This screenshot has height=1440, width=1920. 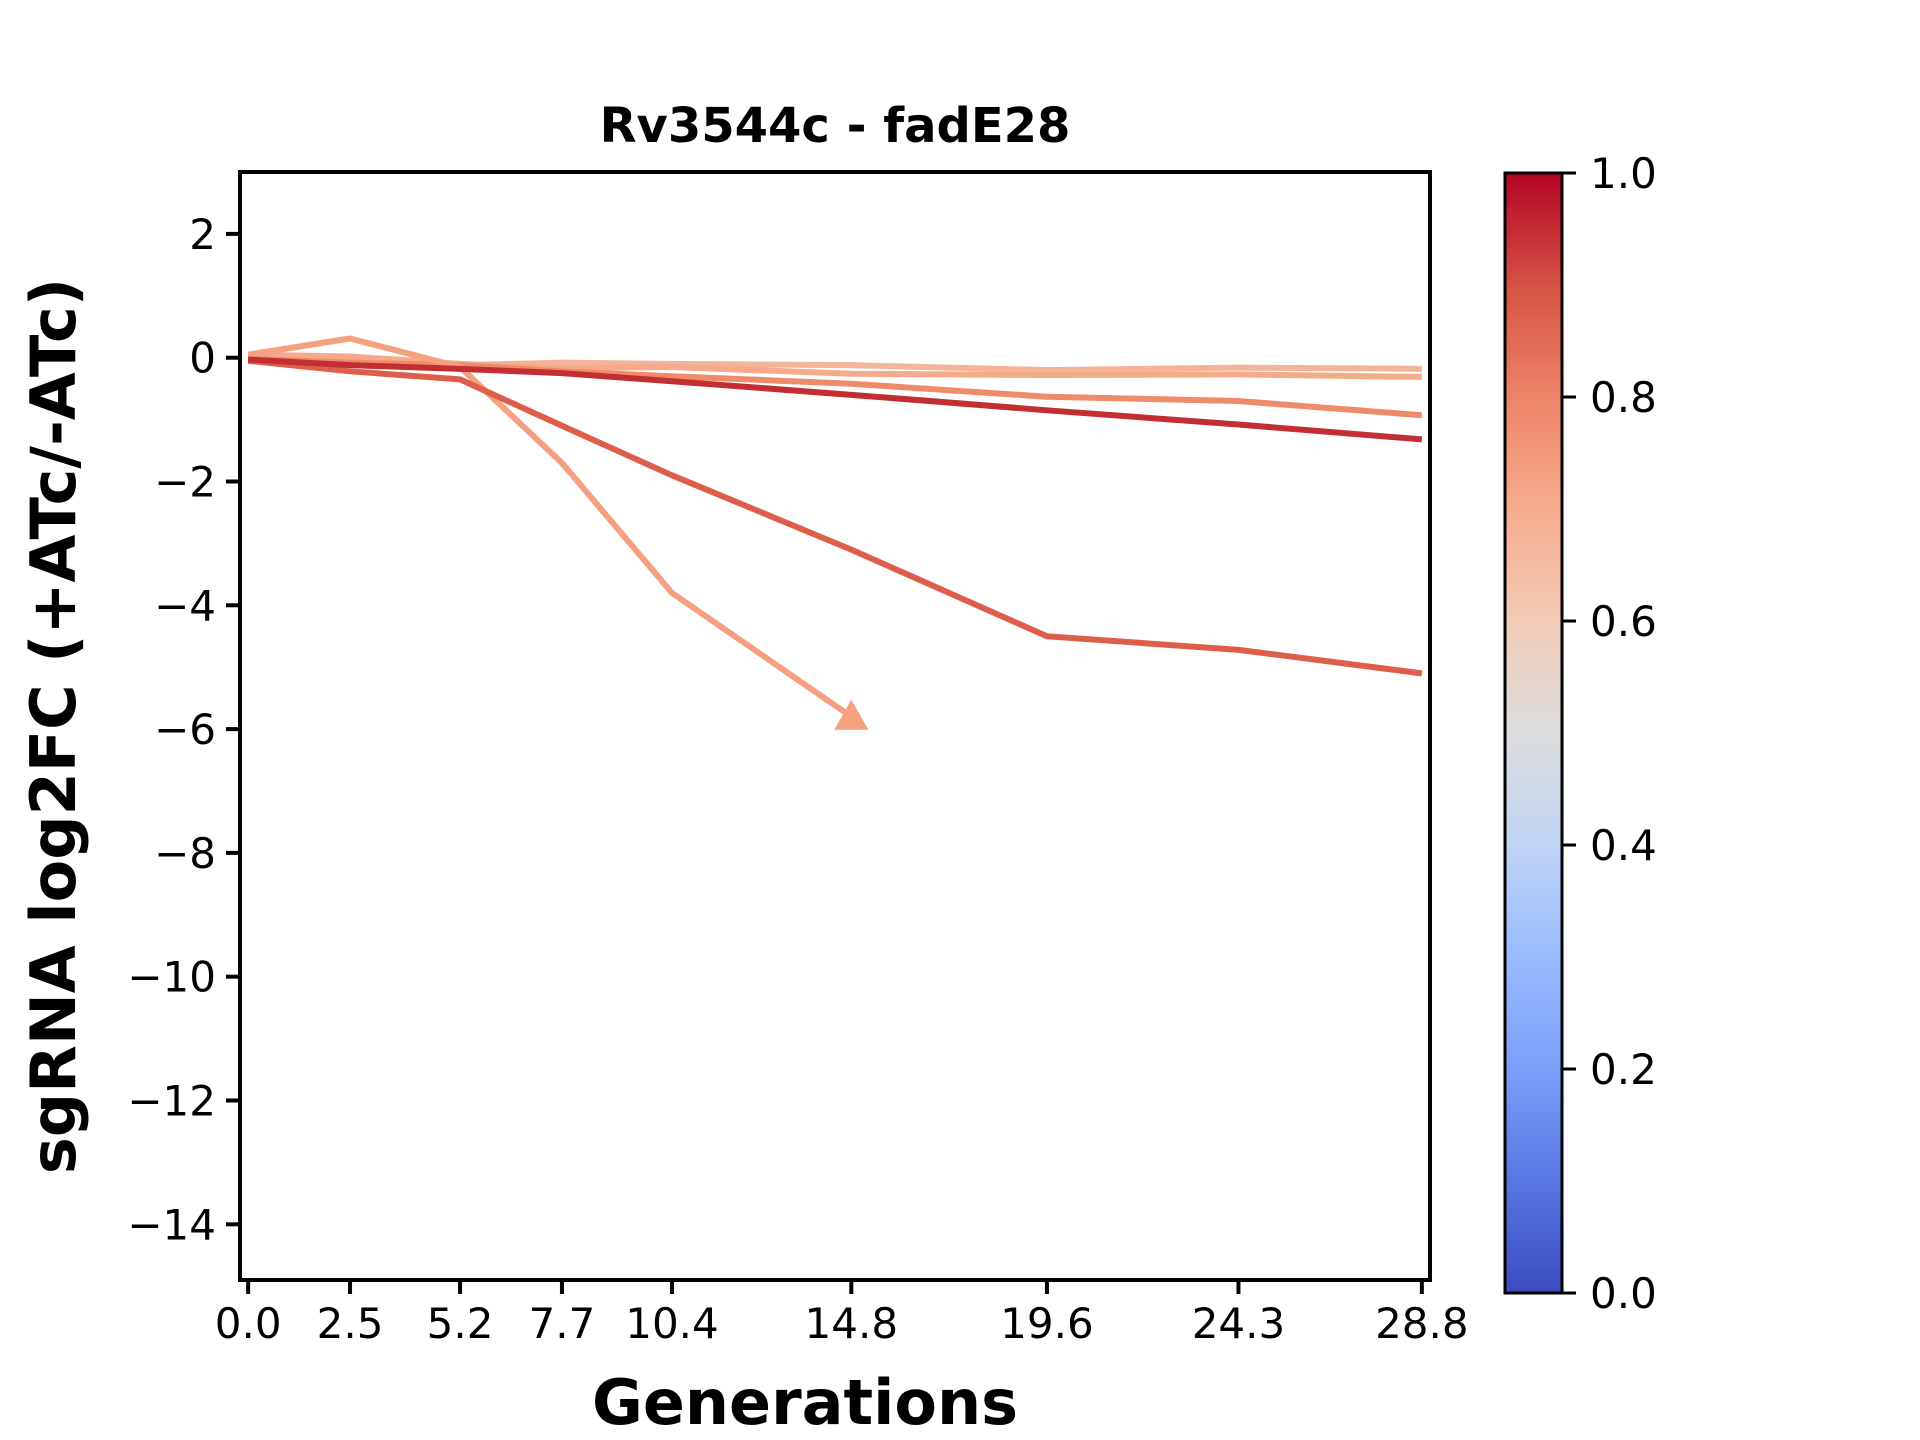 I want to click on censored-endpoint-triangle-icon, so click(x=851, y=714).